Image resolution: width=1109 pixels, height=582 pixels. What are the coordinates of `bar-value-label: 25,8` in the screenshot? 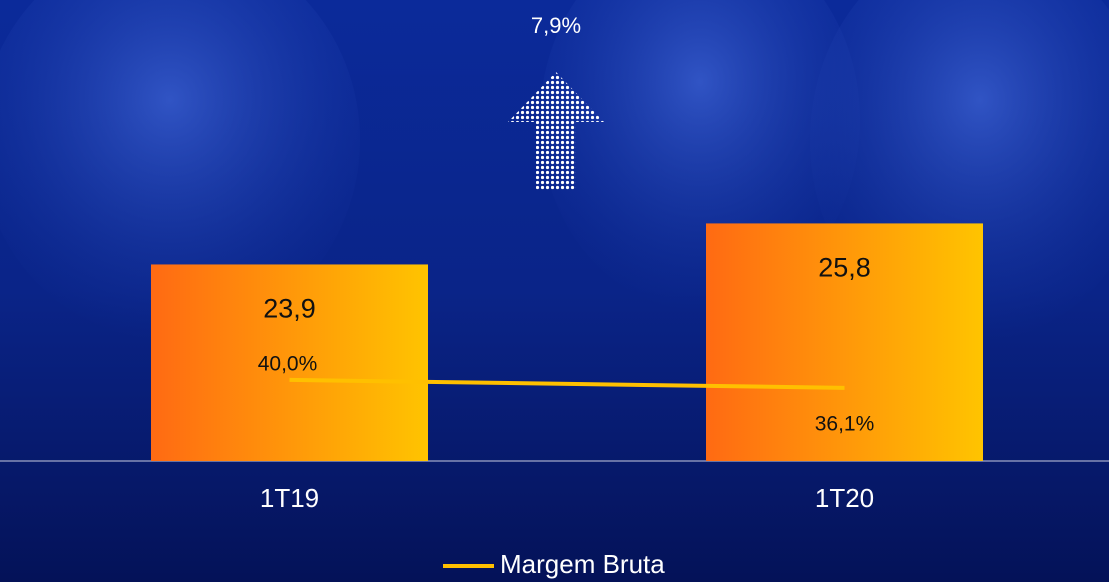 It's located at (844, 268).